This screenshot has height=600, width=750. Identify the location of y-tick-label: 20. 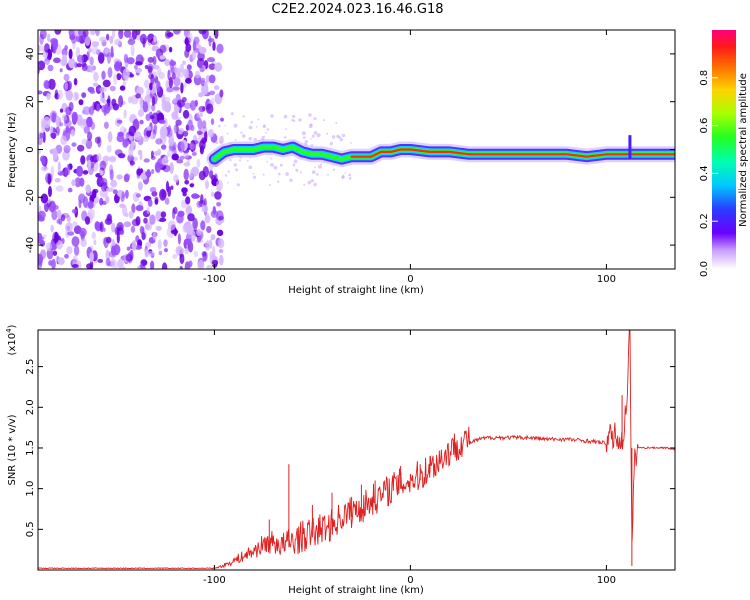
(30, 101).